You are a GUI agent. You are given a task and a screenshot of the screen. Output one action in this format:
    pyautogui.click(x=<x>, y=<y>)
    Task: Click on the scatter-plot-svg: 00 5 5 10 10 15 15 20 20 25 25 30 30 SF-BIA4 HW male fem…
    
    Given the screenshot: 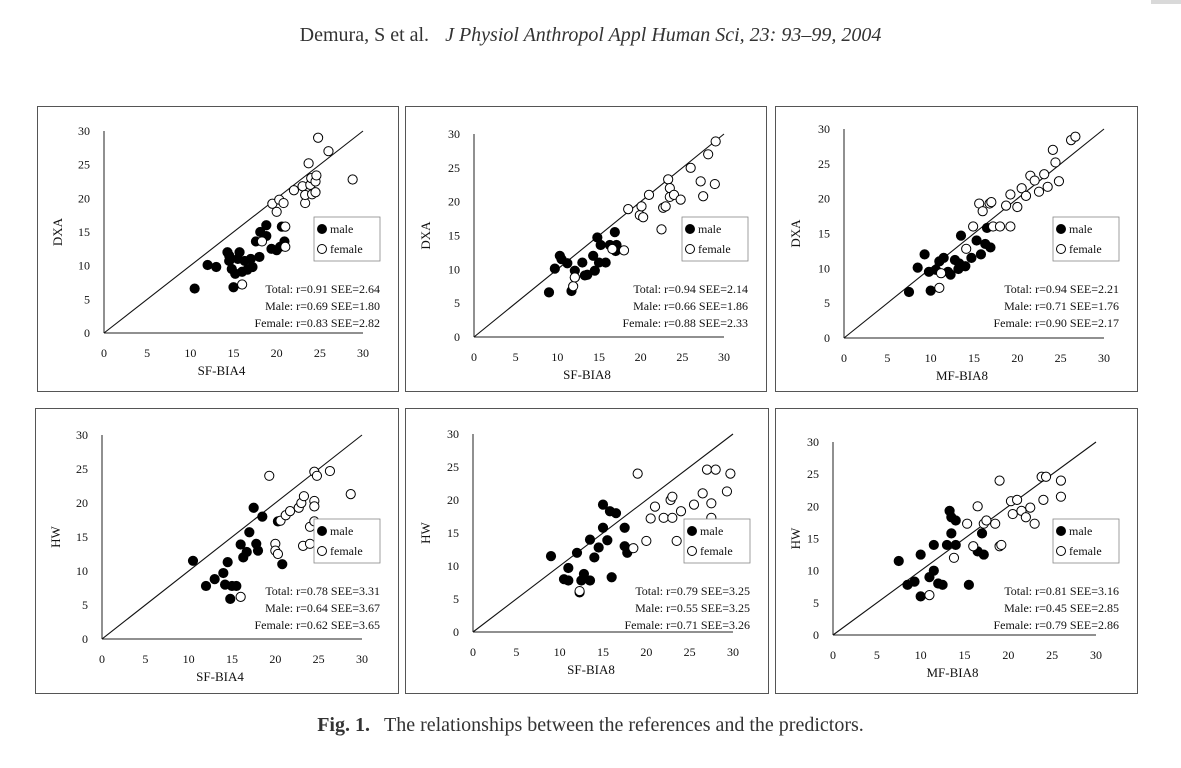 What is the action you would take?
    pyautogui.click(x=214, y=556)
    